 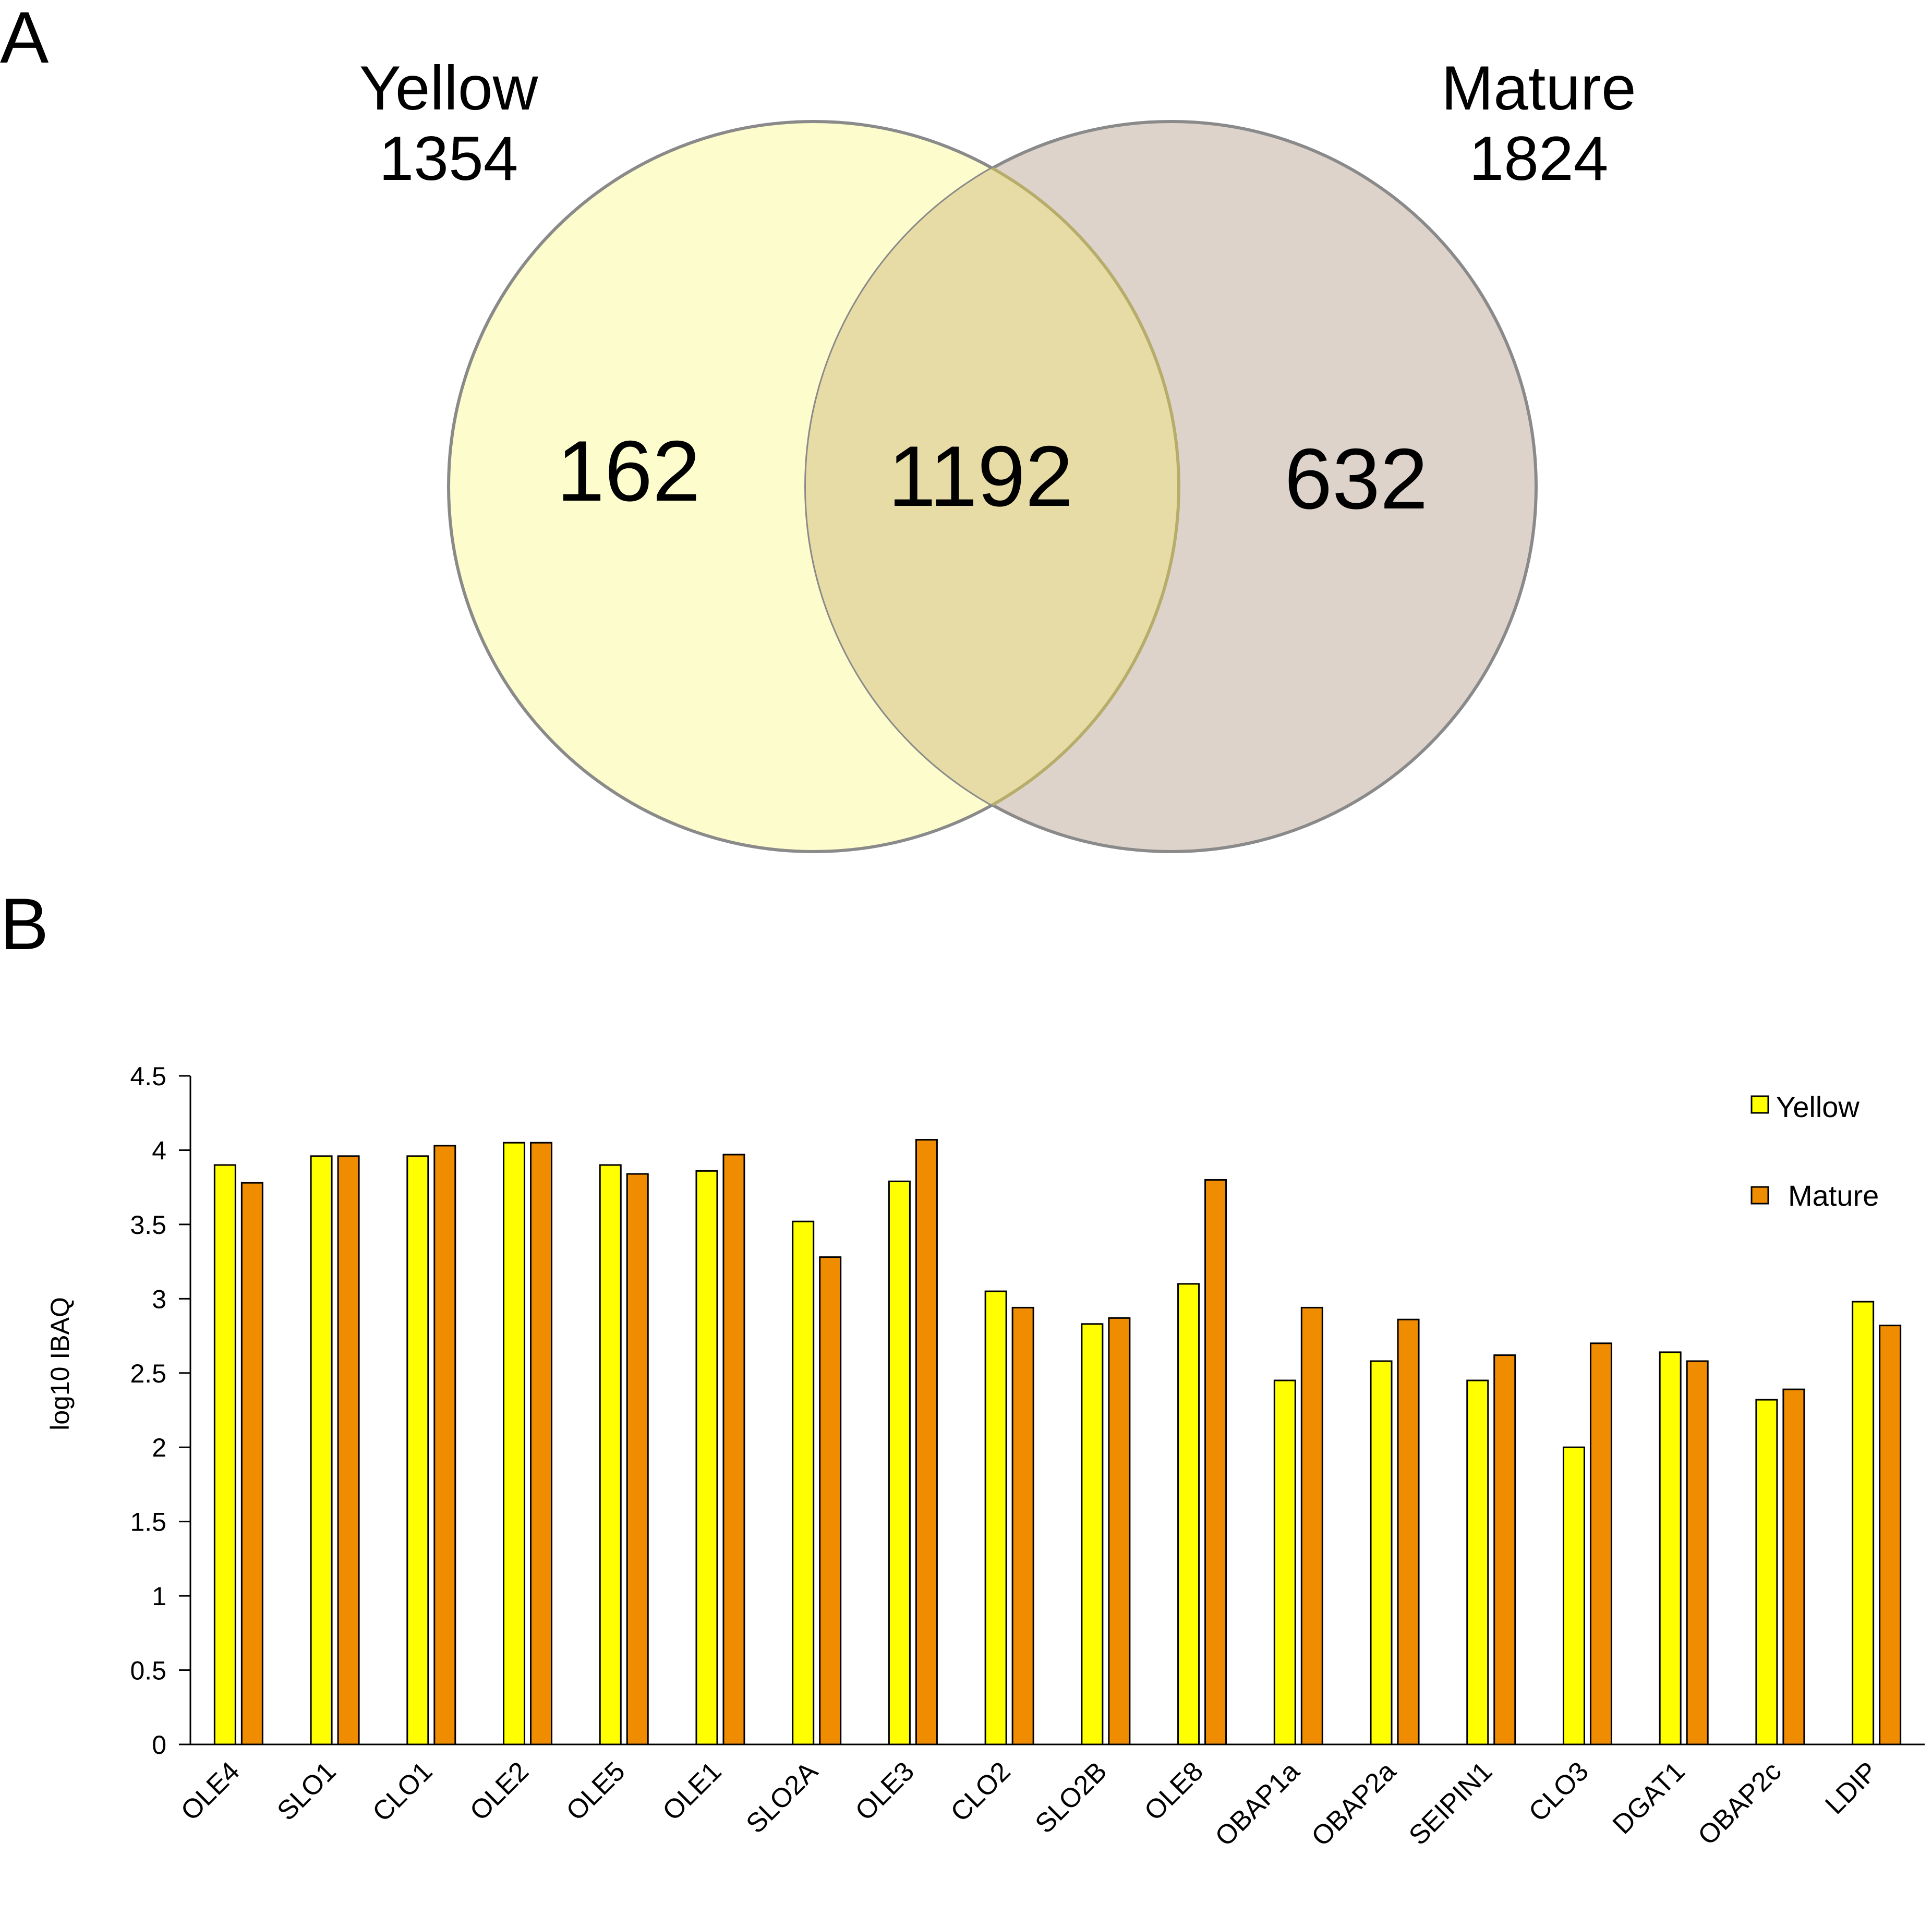 I want to click on x-tick-label-obap1a: OBAP1a, so click(x=1258, y=1804).